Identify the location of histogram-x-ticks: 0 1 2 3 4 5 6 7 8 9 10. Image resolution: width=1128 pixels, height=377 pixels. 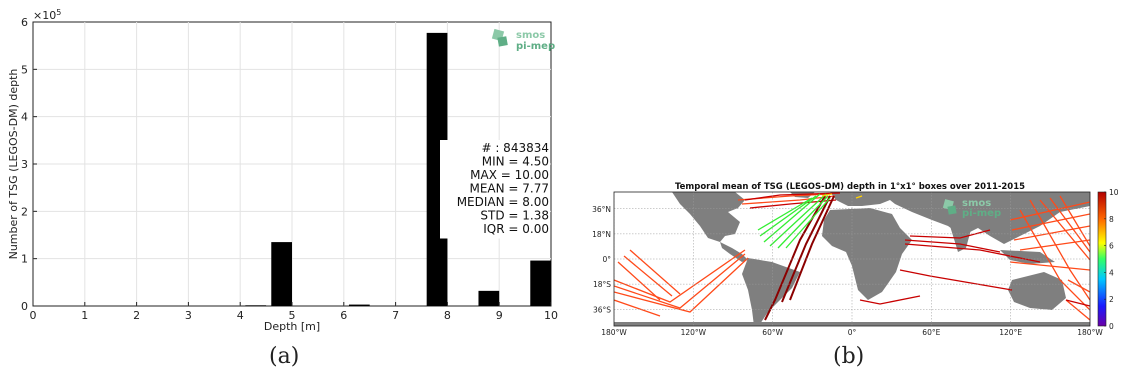
(294, 312).